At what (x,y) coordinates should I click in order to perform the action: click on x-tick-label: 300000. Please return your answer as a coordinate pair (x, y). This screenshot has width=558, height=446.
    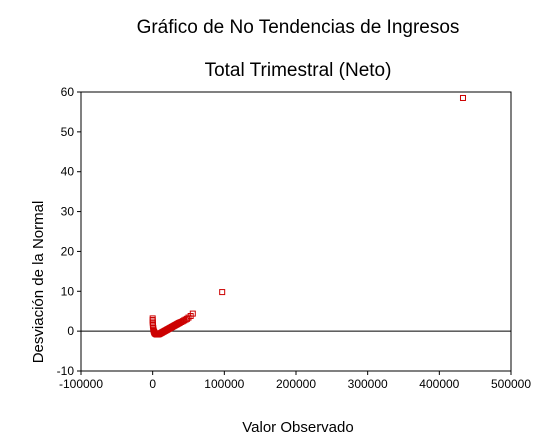
    Looking at the image, I should click on (368, 384).